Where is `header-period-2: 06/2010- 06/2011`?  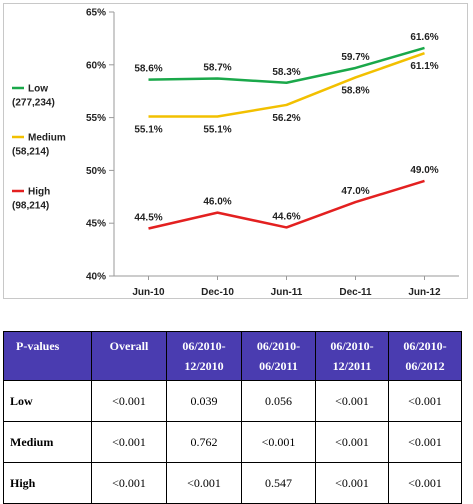
header-period-2: 06/2010- 06/2011 is located at coordinates (278, 356).